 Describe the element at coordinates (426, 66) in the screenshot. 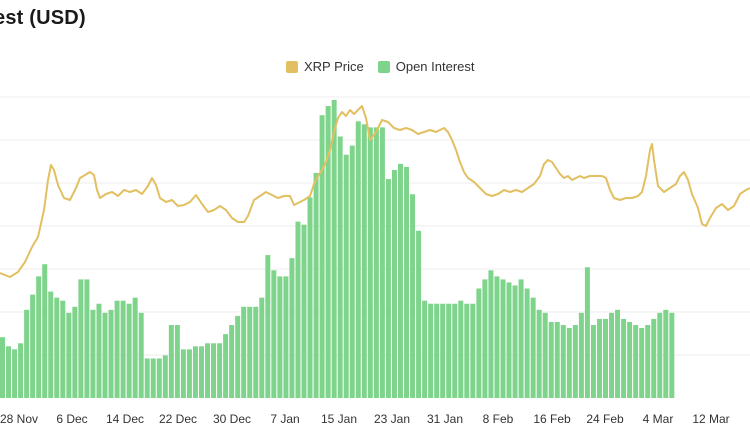

I see `legend-item-oi: Open Interest` at that location.